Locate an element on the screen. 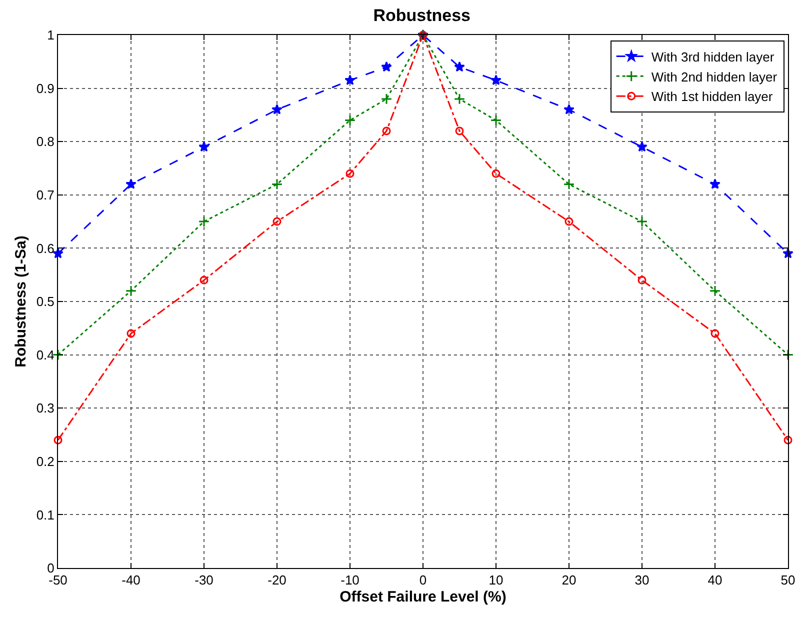 This screenshot has height=620, width=796. x-tick-label: -10 is located at coordinates (350, 580).